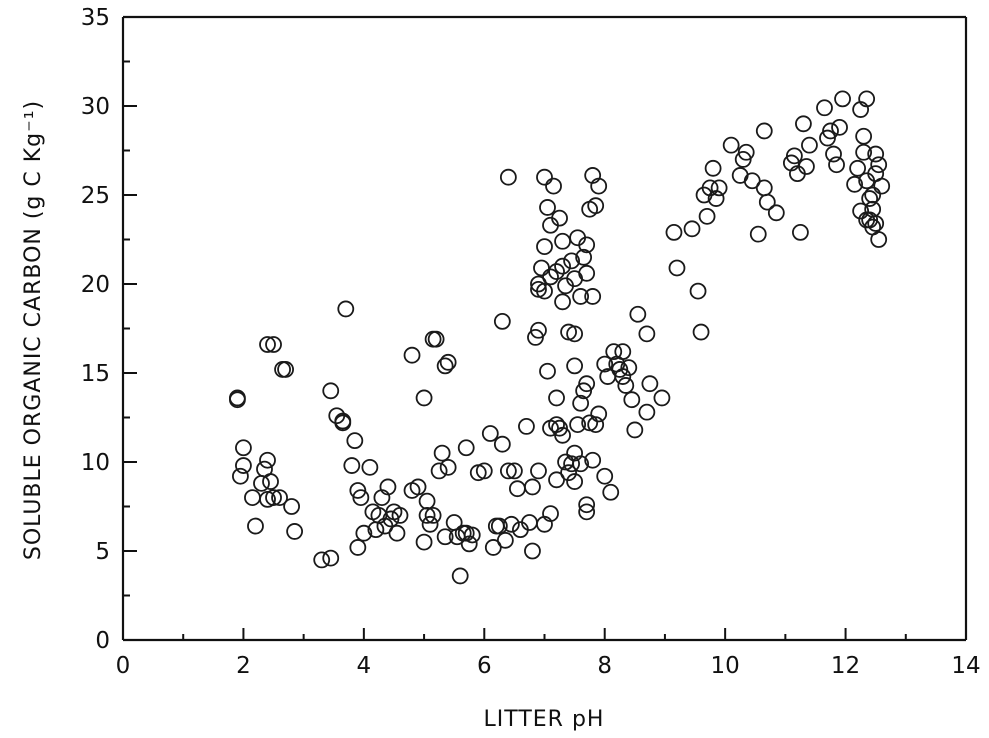 This screenshot has width=989, height=738. Describe the element at coordinates (95, 329) in the screenshot. I see `y-tick-labels: 0 5 10 15 20 25 30 35` at that location.